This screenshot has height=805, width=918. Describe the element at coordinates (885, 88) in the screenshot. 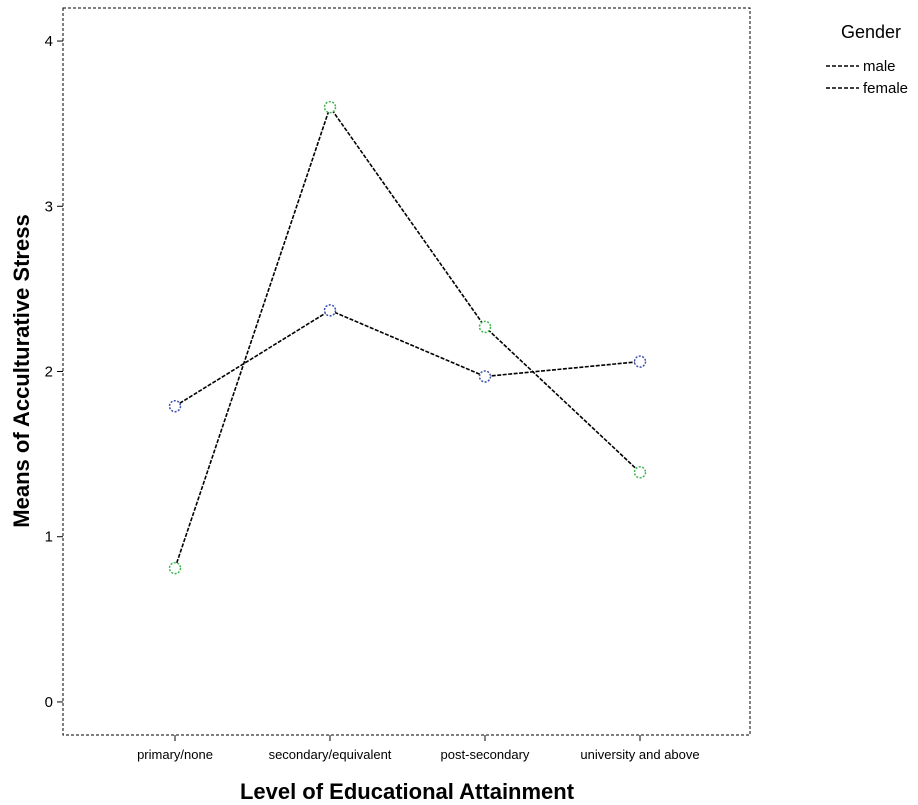

I see `legend-label-female: female` at that location.